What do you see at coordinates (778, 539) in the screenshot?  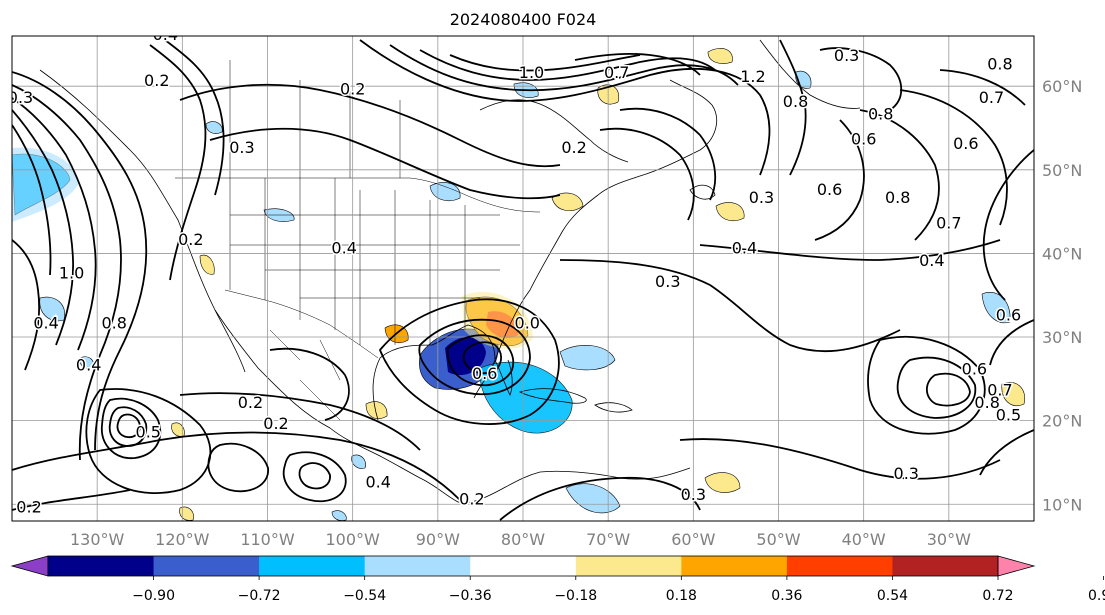 I see `lon-tick-label: 50°W` at bounding box center [778, 539].